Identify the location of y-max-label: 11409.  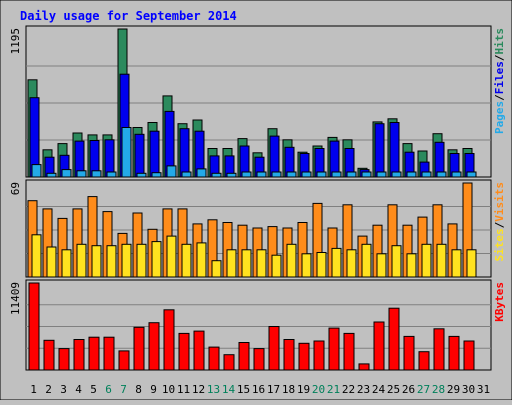
(15, 298).